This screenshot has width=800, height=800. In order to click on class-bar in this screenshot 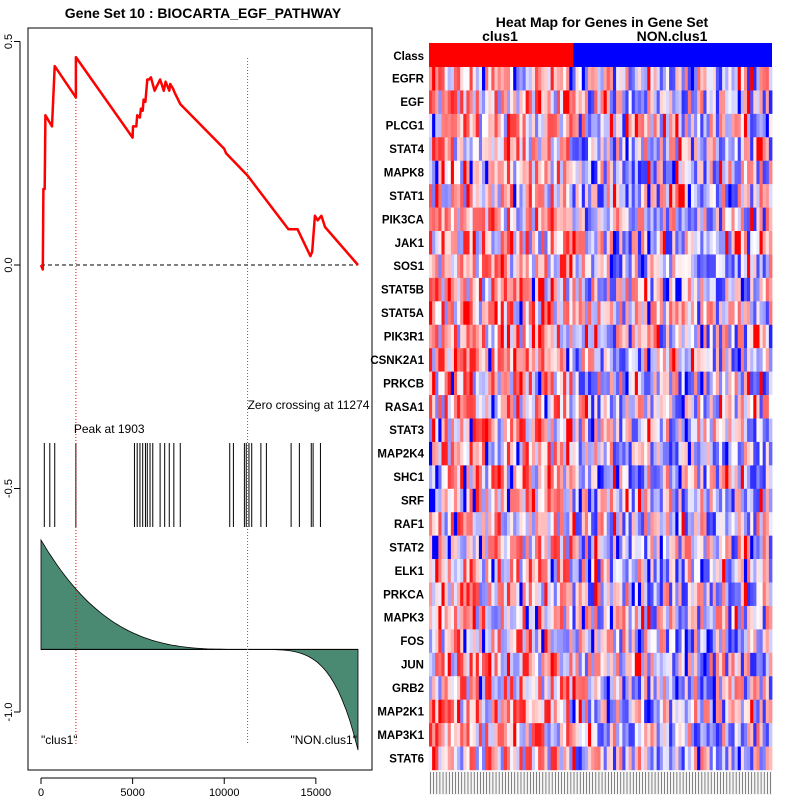, I will do `click(600, 55)`.